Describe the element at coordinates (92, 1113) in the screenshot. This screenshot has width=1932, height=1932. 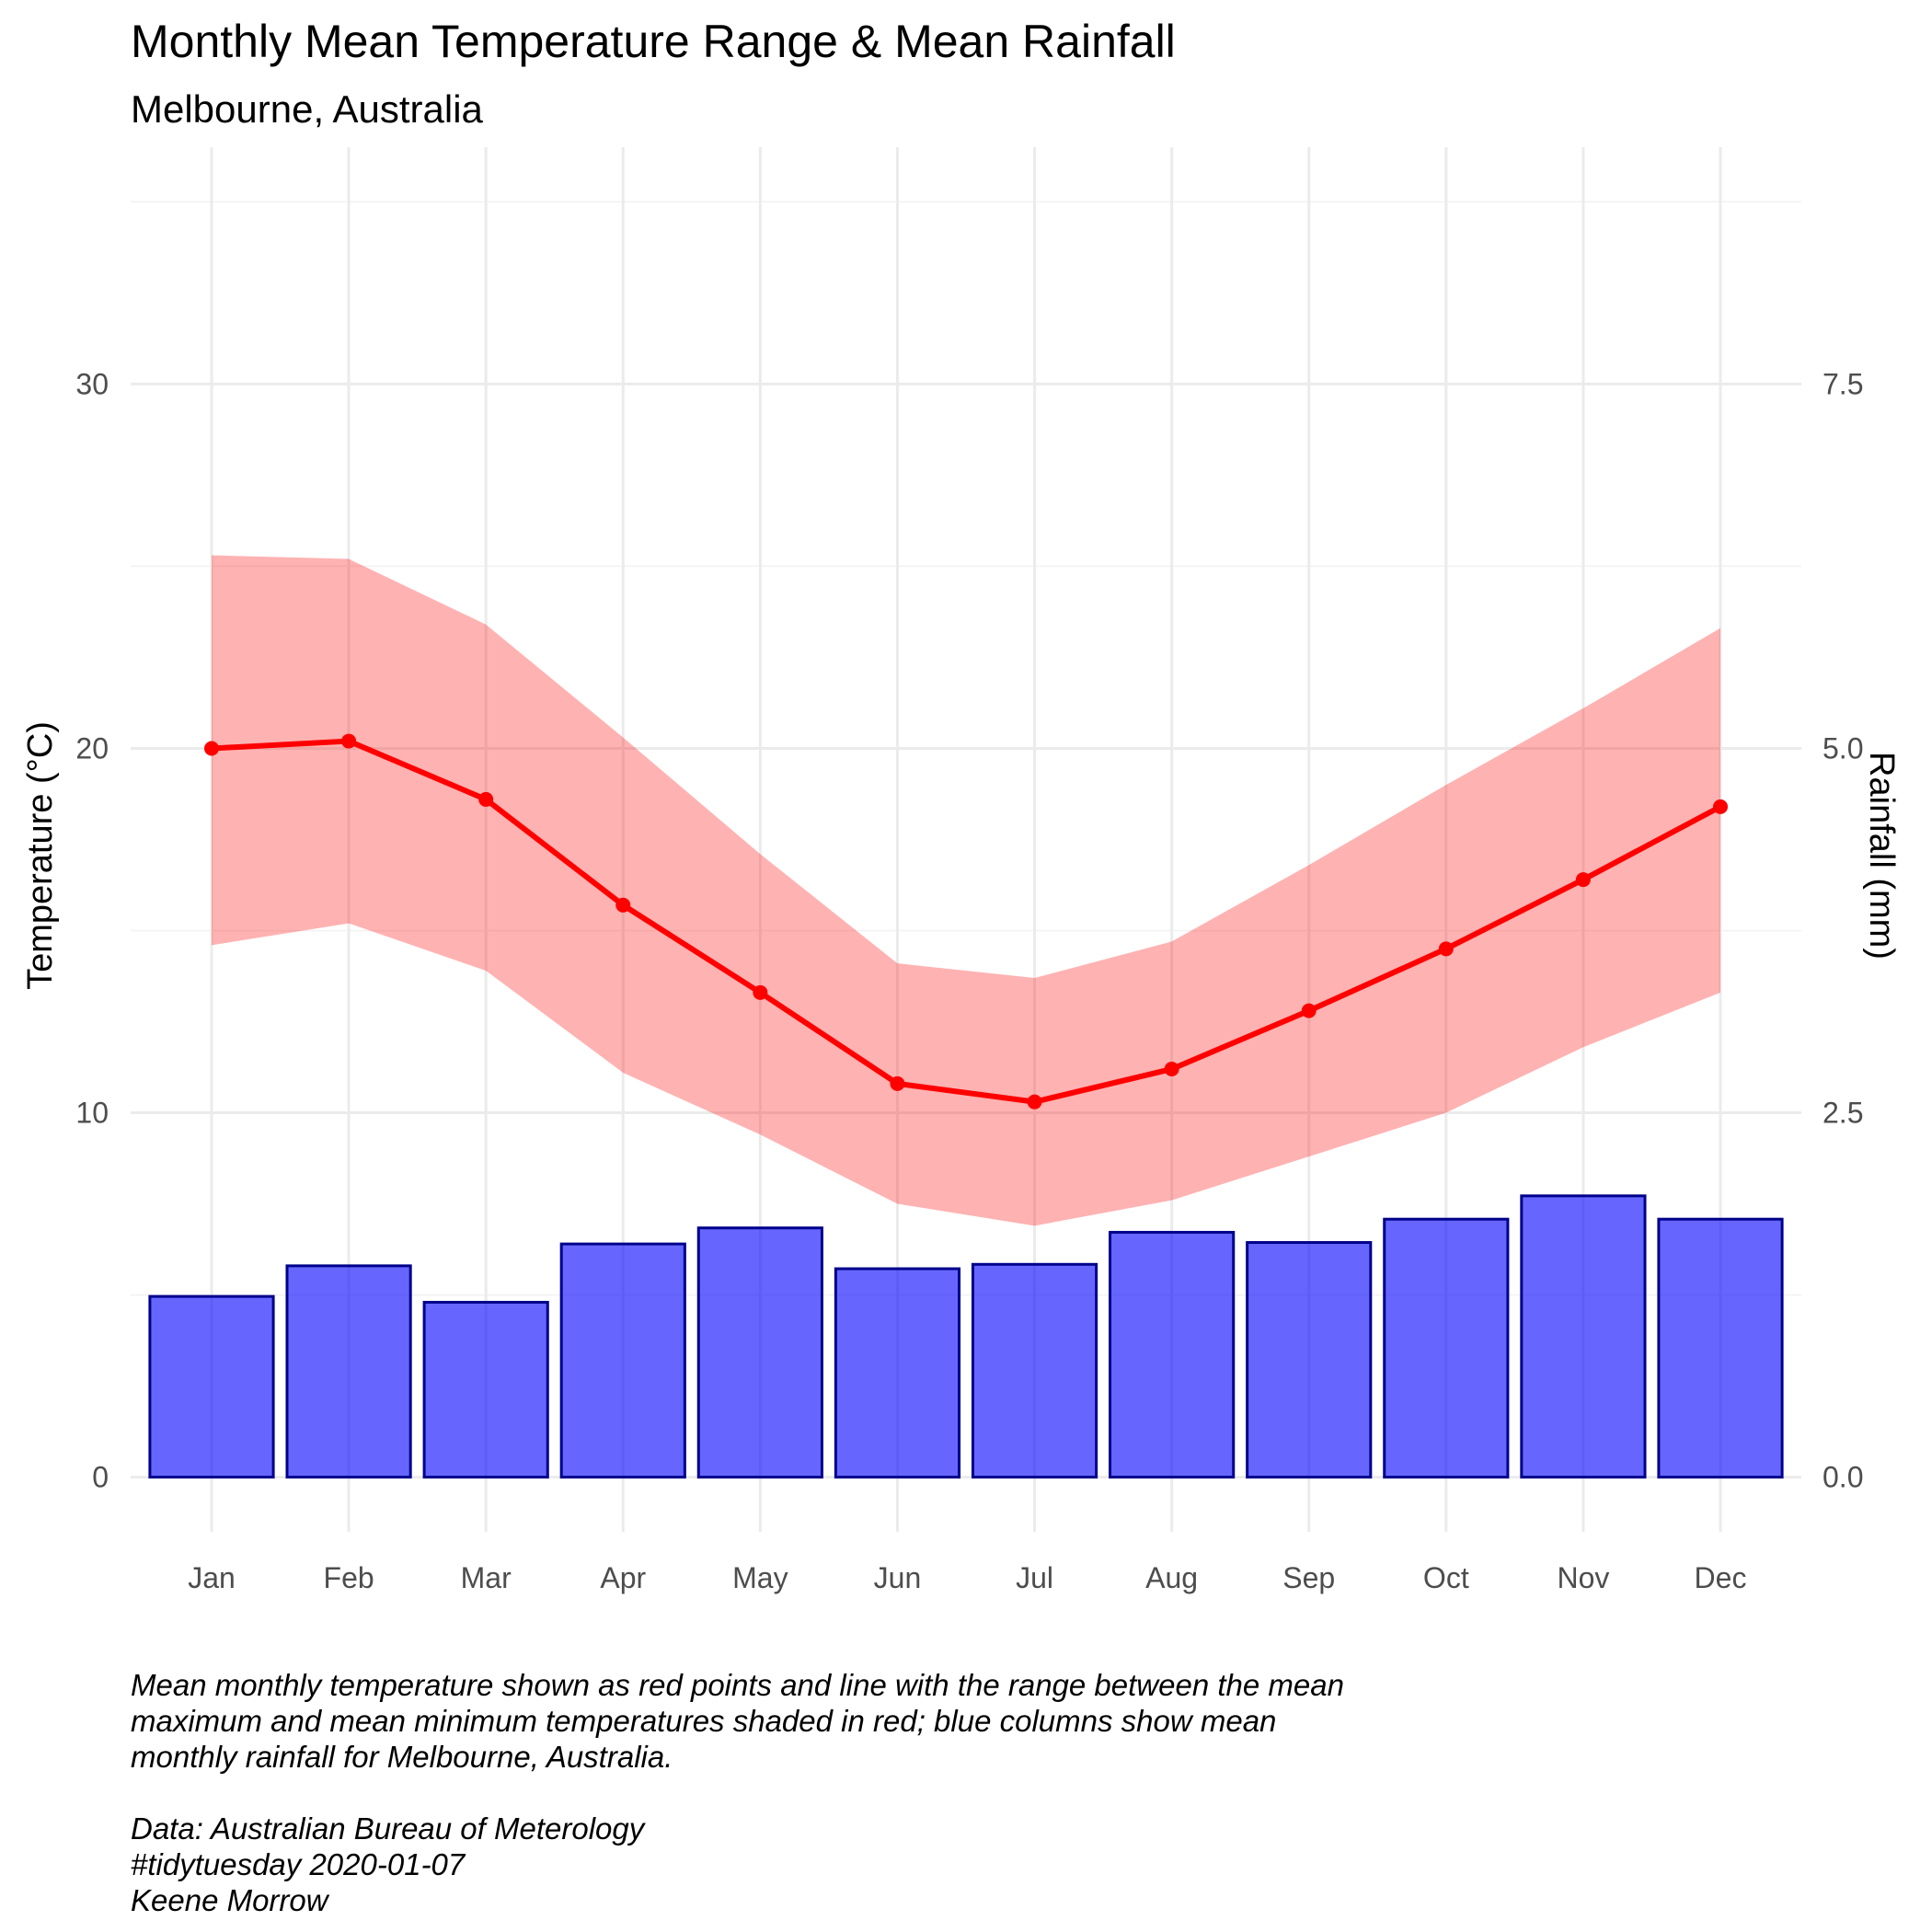
I see `y-tick-label: 10` at that location.